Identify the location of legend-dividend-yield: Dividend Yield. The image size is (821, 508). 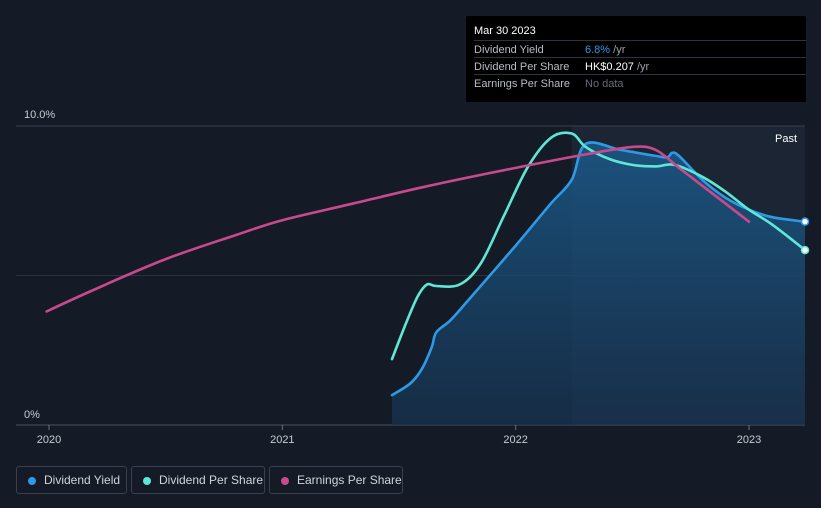
(71, 480).